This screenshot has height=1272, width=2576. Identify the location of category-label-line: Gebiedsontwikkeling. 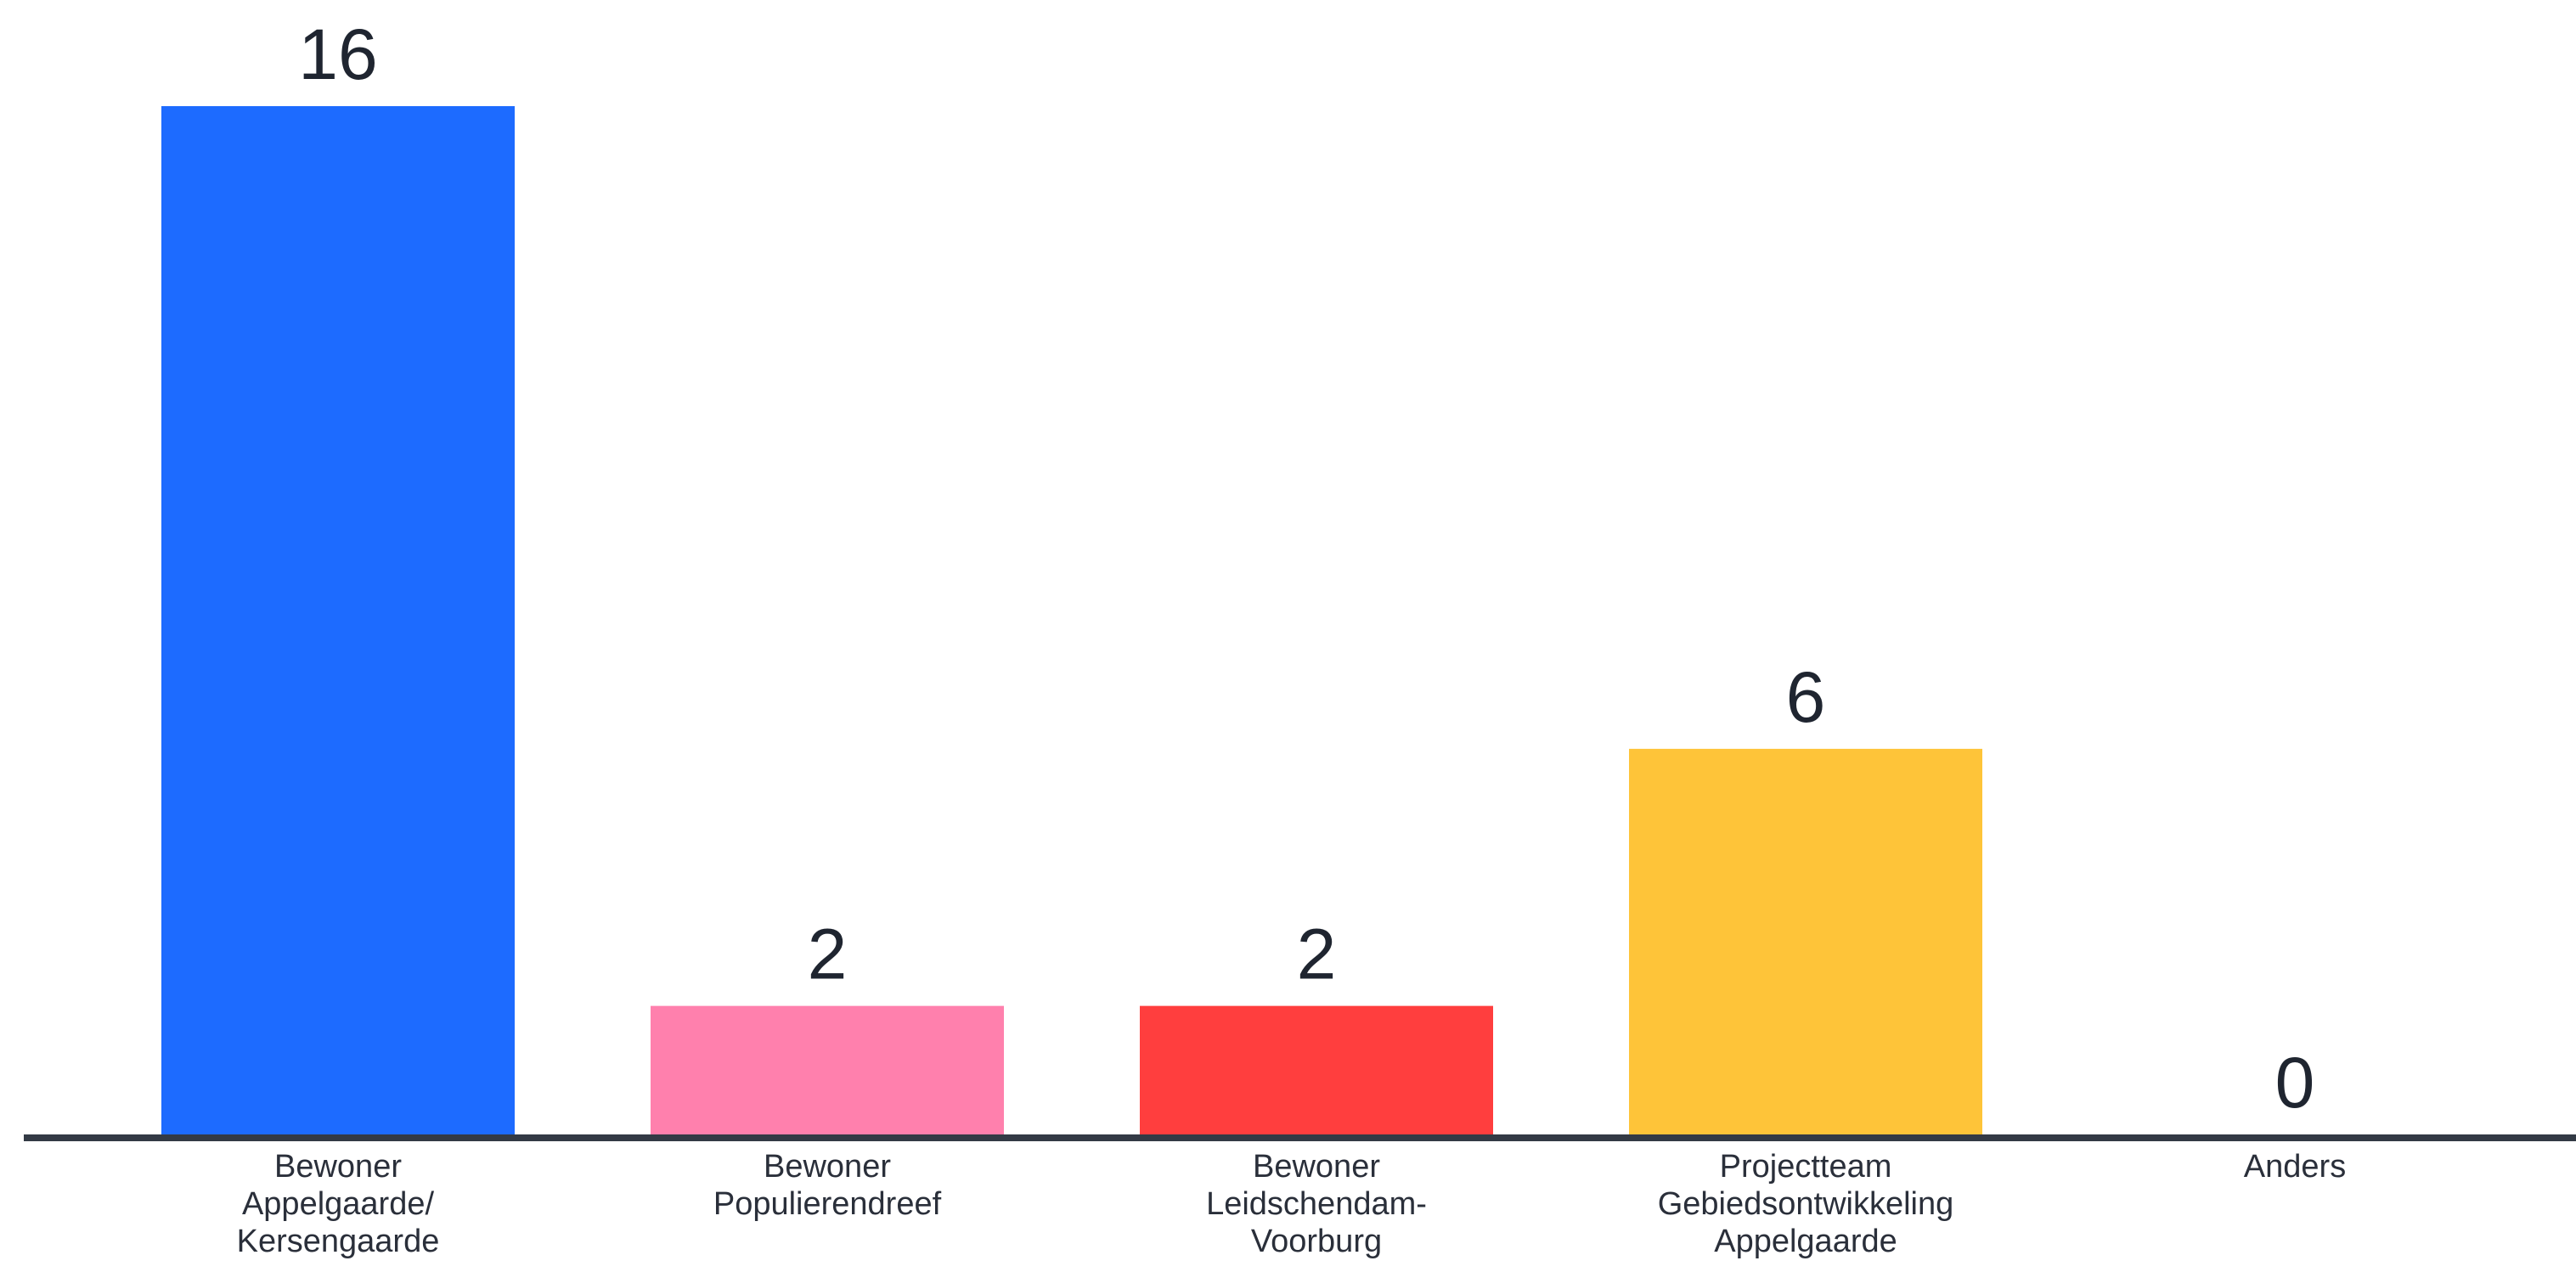
(1806, 1204).